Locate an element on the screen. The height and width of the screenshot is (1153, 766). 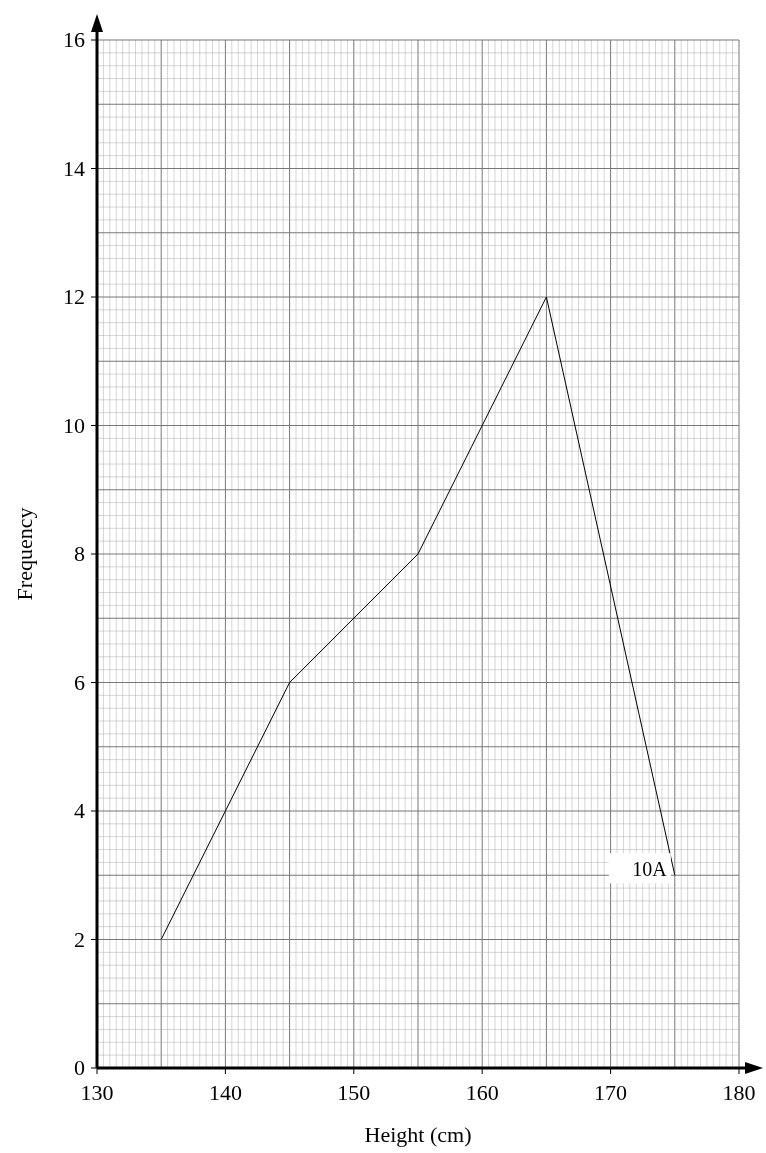
x-tick-label: 150 is located at coordinates (354, 1092).